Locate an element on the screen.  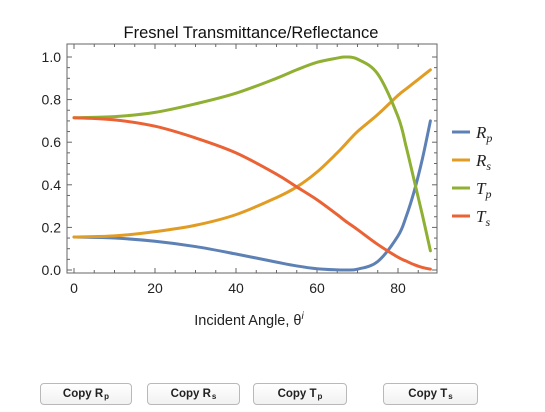
x-axis-label-text: Incident Angle, θ is located at coordinates (247, 321).